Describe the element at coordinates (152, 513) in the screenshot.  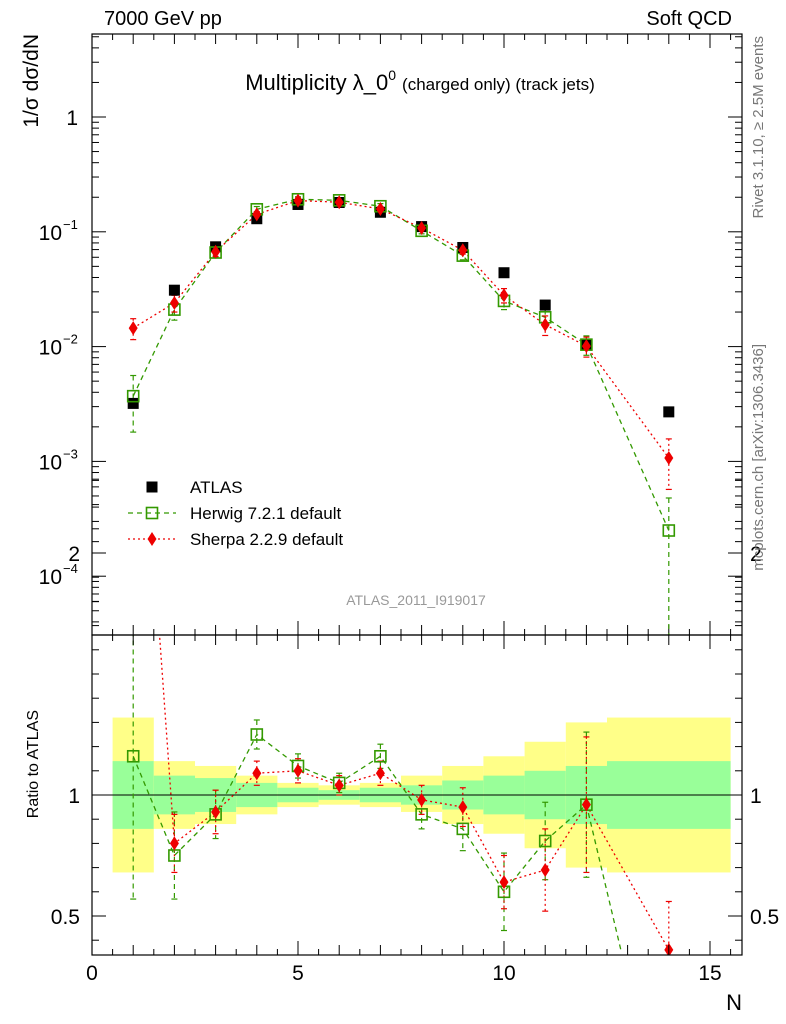
I see `legend-marker-herwig-7-2-1-default` at that location.